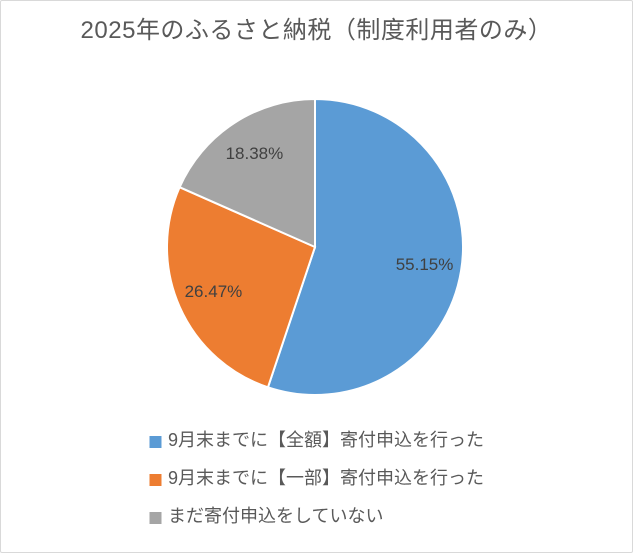 This screenshot has width=633, height=553. Describe the element at coordinates (316, 30) in the screenshot. I see `chart-title: 2025年のふるさと納税（制度利用者のみ）` at that location.